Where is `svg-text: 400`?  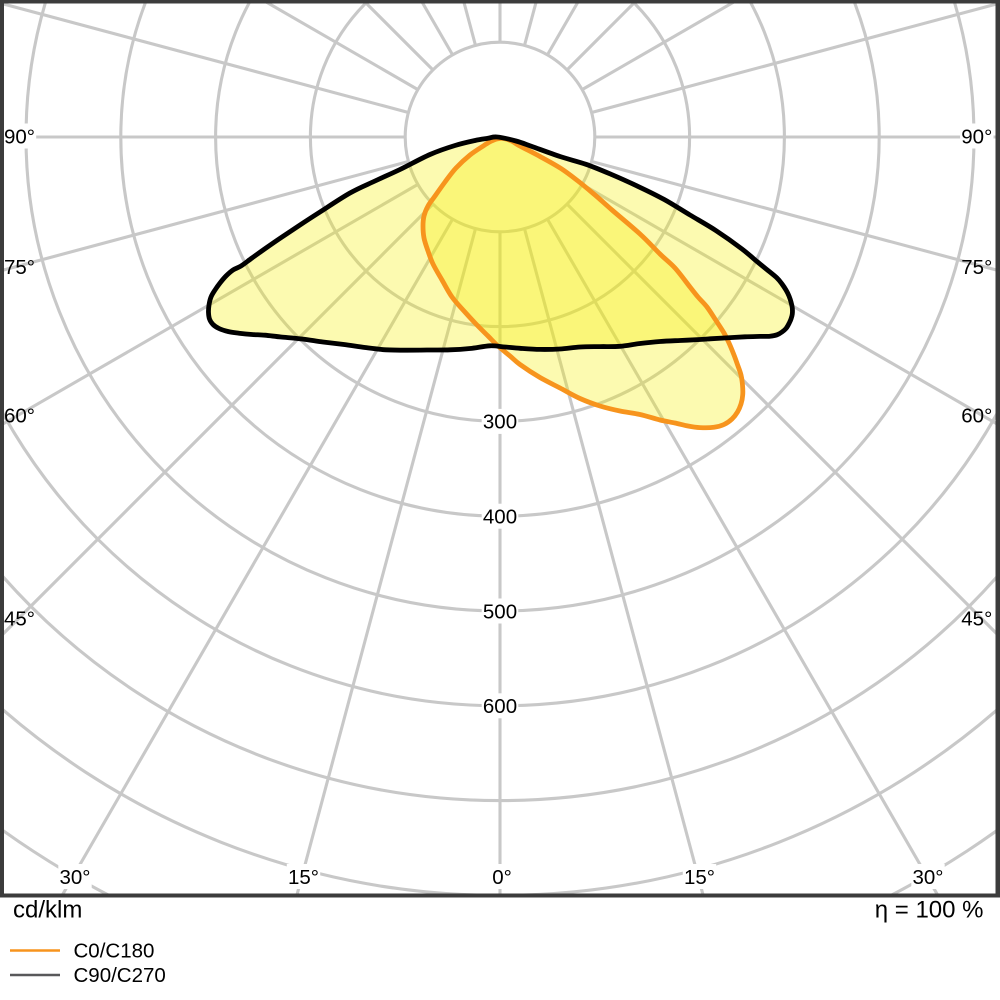
svg-text: 400 is located at coordinates (500, 517).